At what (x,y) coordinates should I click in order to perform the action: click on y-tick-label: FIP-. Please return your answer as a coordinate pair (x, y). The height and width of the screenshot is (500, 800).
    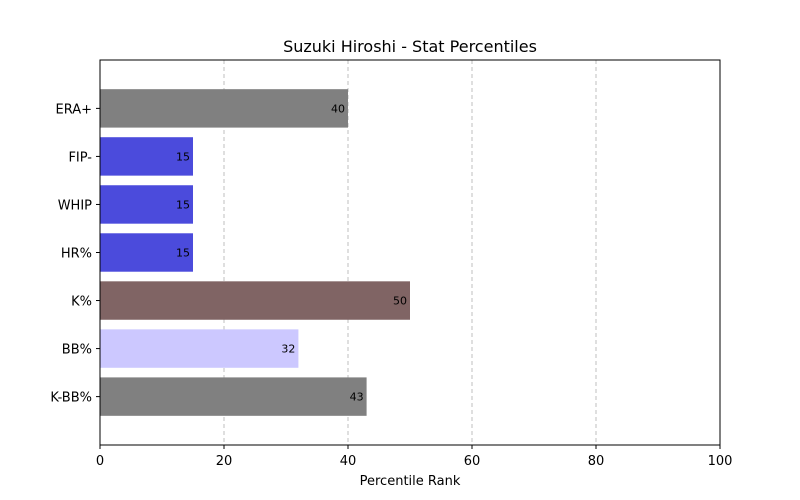
    Looking at the image, I should click on (80, 157).